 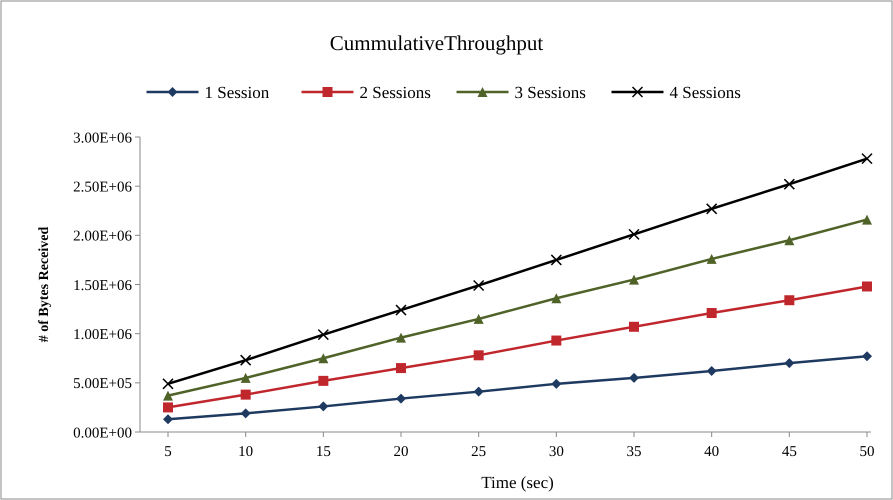 What do you see at coordinates (517, 482) in the screenshot?
I see `x-axis-title: Time (sec)` at bounding box center [517, 482].